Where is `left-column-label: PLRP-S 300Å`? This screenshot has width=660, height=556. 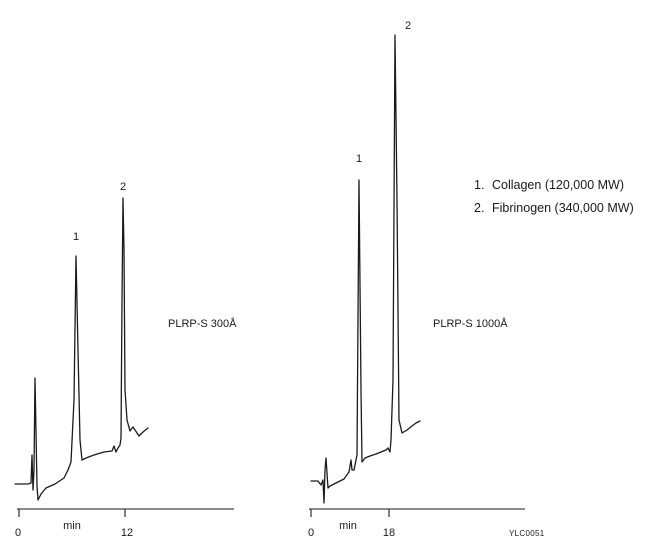 left-column-label: PLRP-S 300Å is located at coordinates (202, 323).